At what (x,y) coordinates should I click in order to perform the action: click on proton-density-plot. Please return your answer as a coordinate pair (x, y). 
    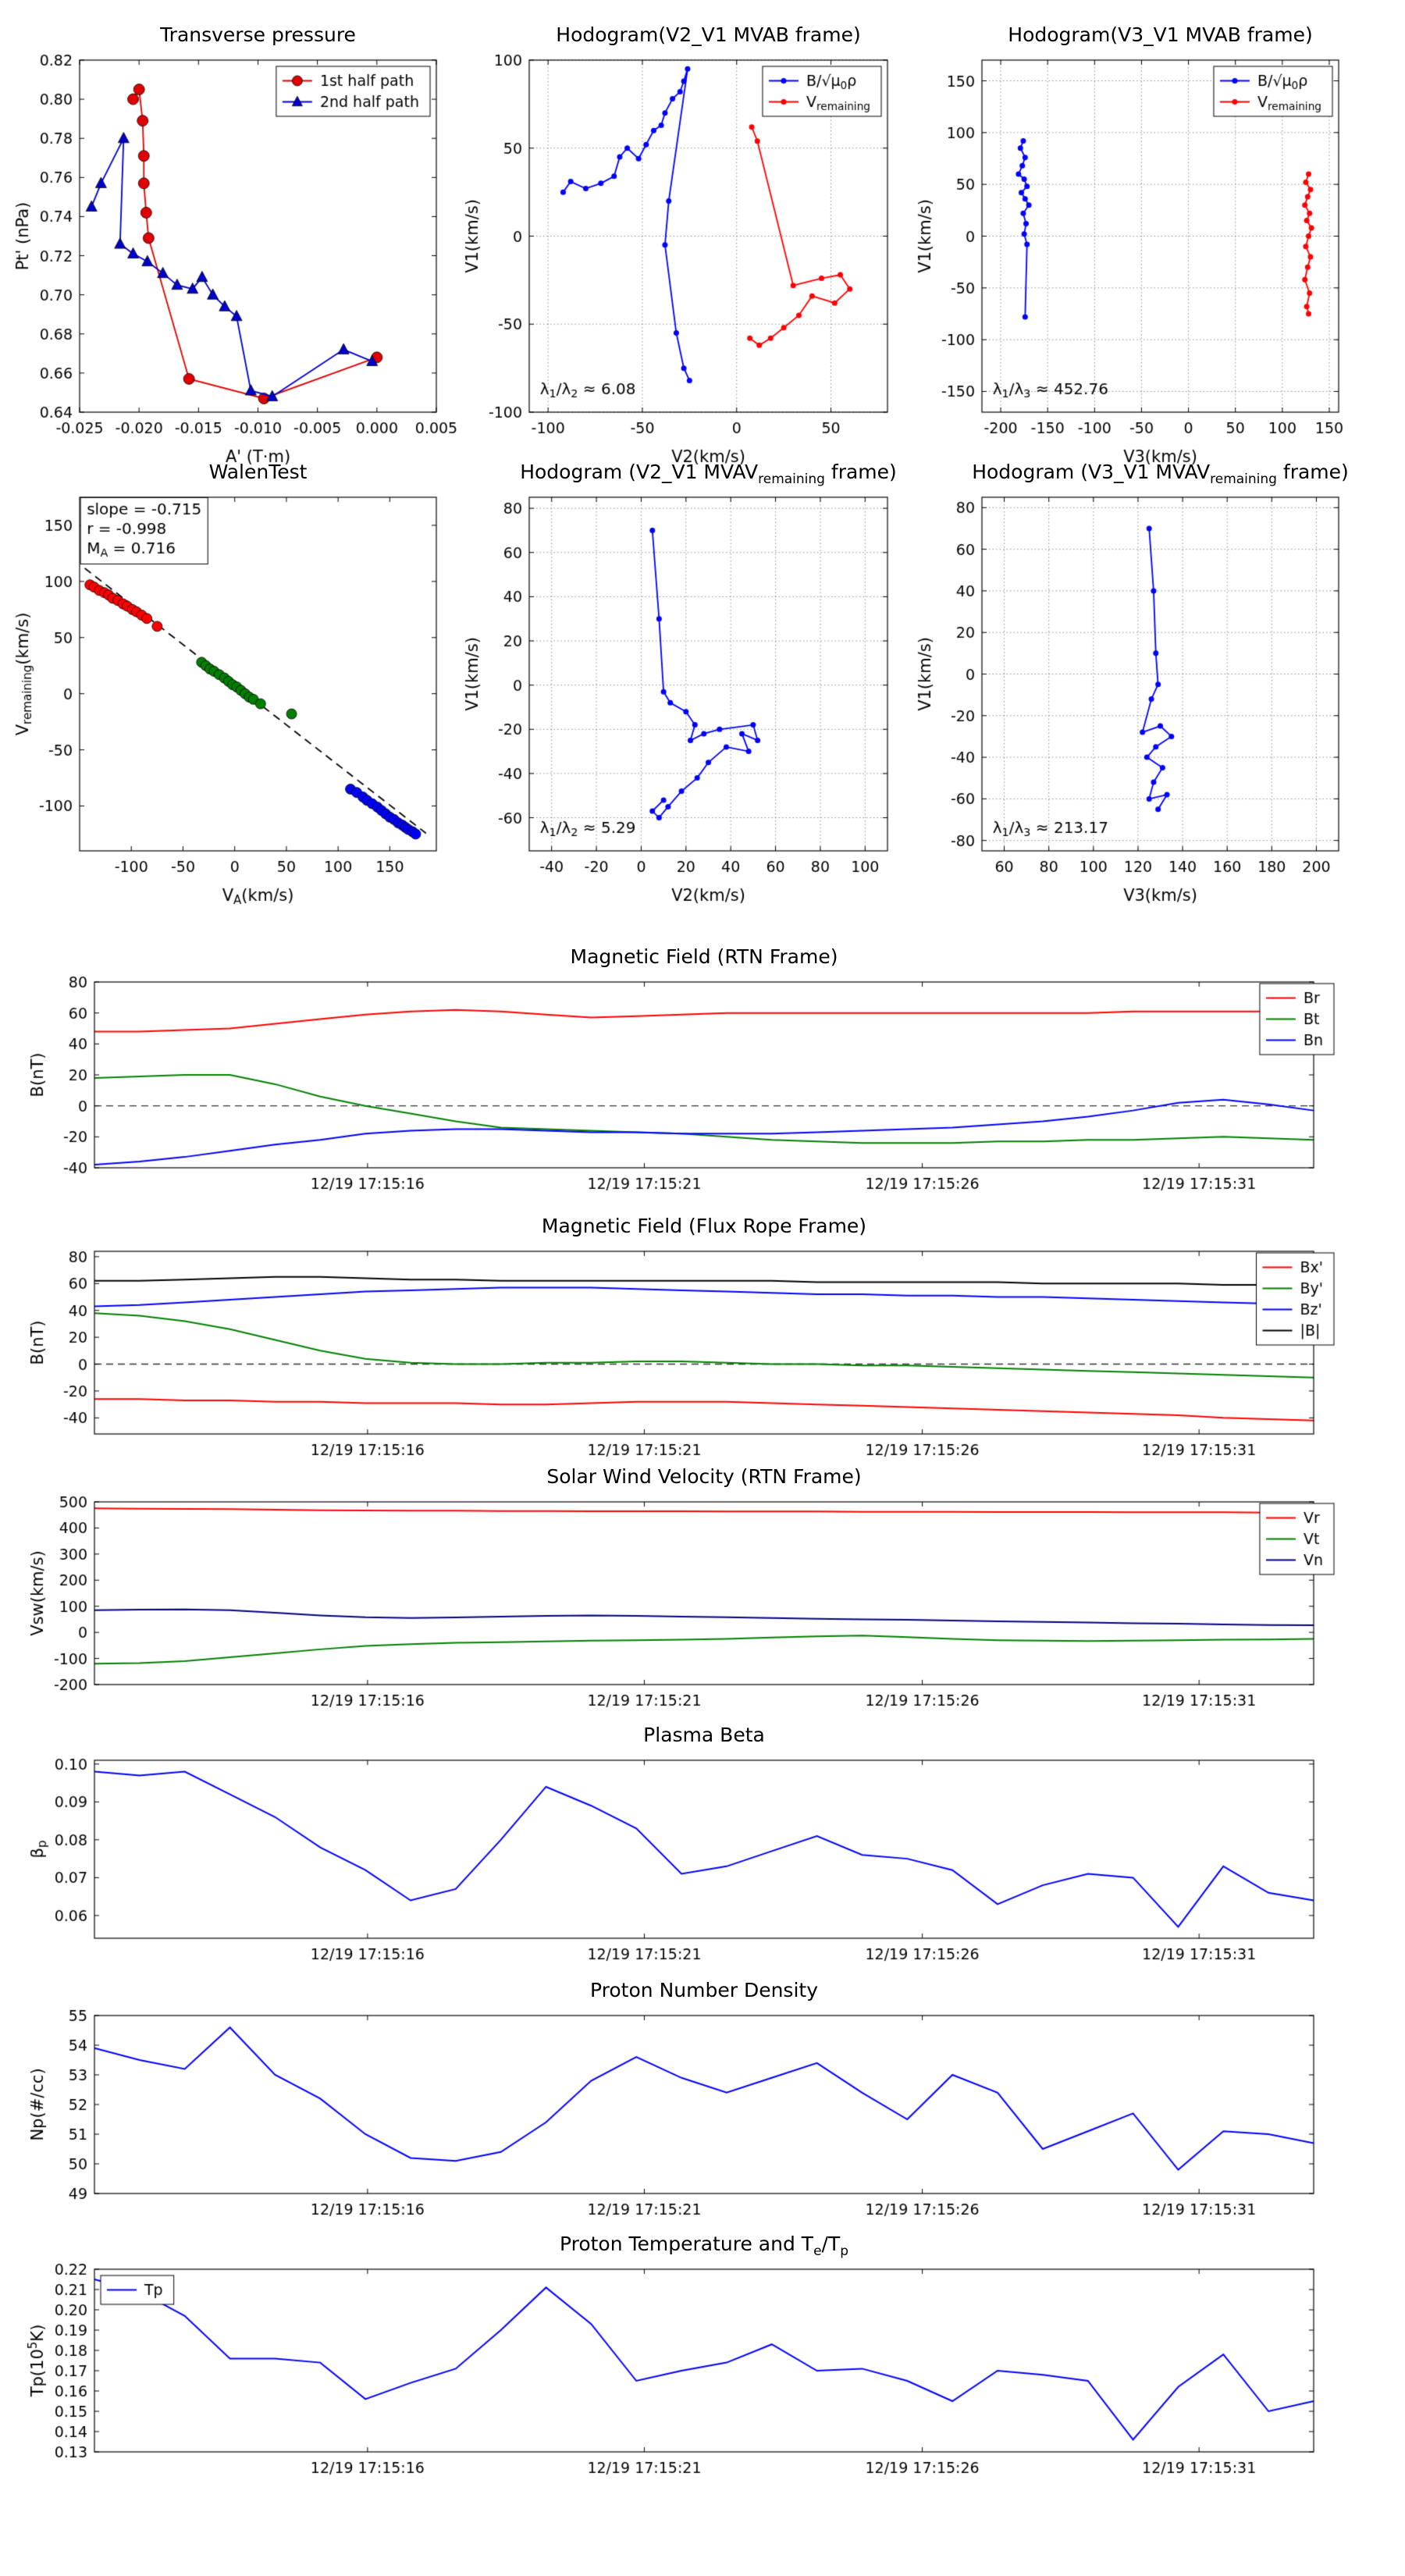
    Looking at the image, I should click on (685, 2114).